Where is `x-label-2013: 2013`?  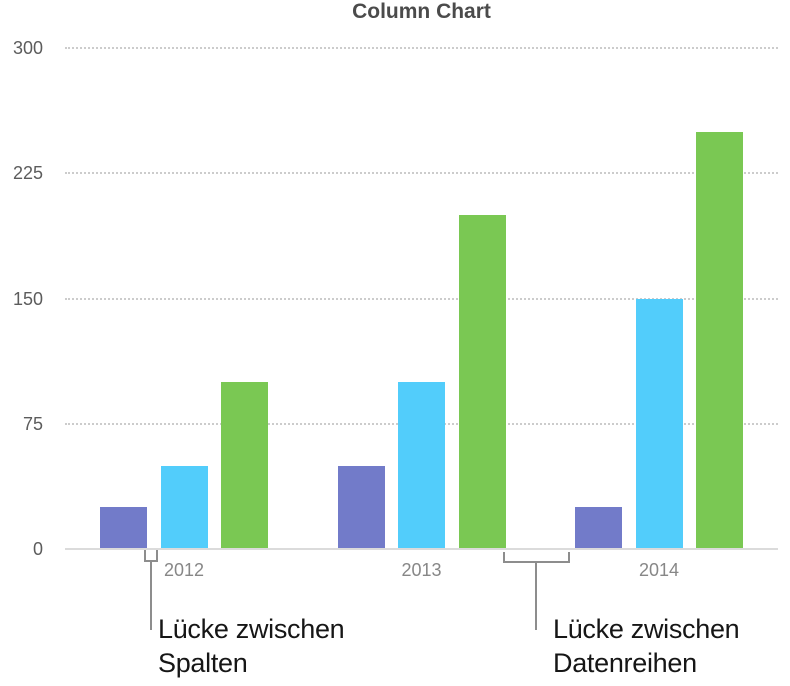 x-label-2013: 2013 is located at coordinates (421, 570).